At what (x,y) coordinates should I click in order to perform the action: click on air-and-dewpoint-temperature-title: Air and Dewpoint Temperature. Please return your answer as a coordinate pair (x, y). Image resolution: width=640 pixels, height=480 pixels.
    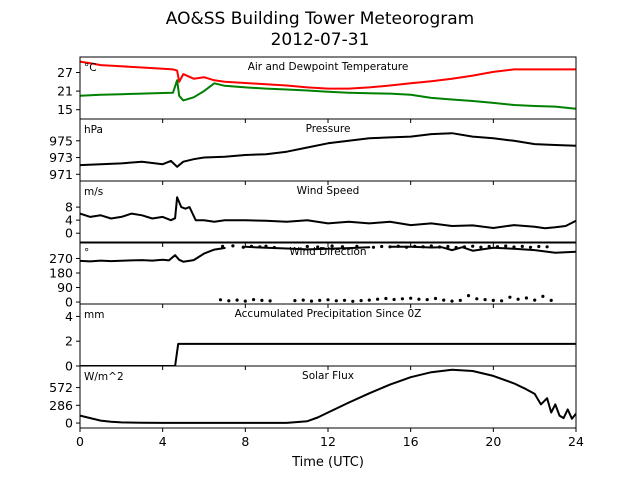
    Looking at the image, I should click on (328, 67).